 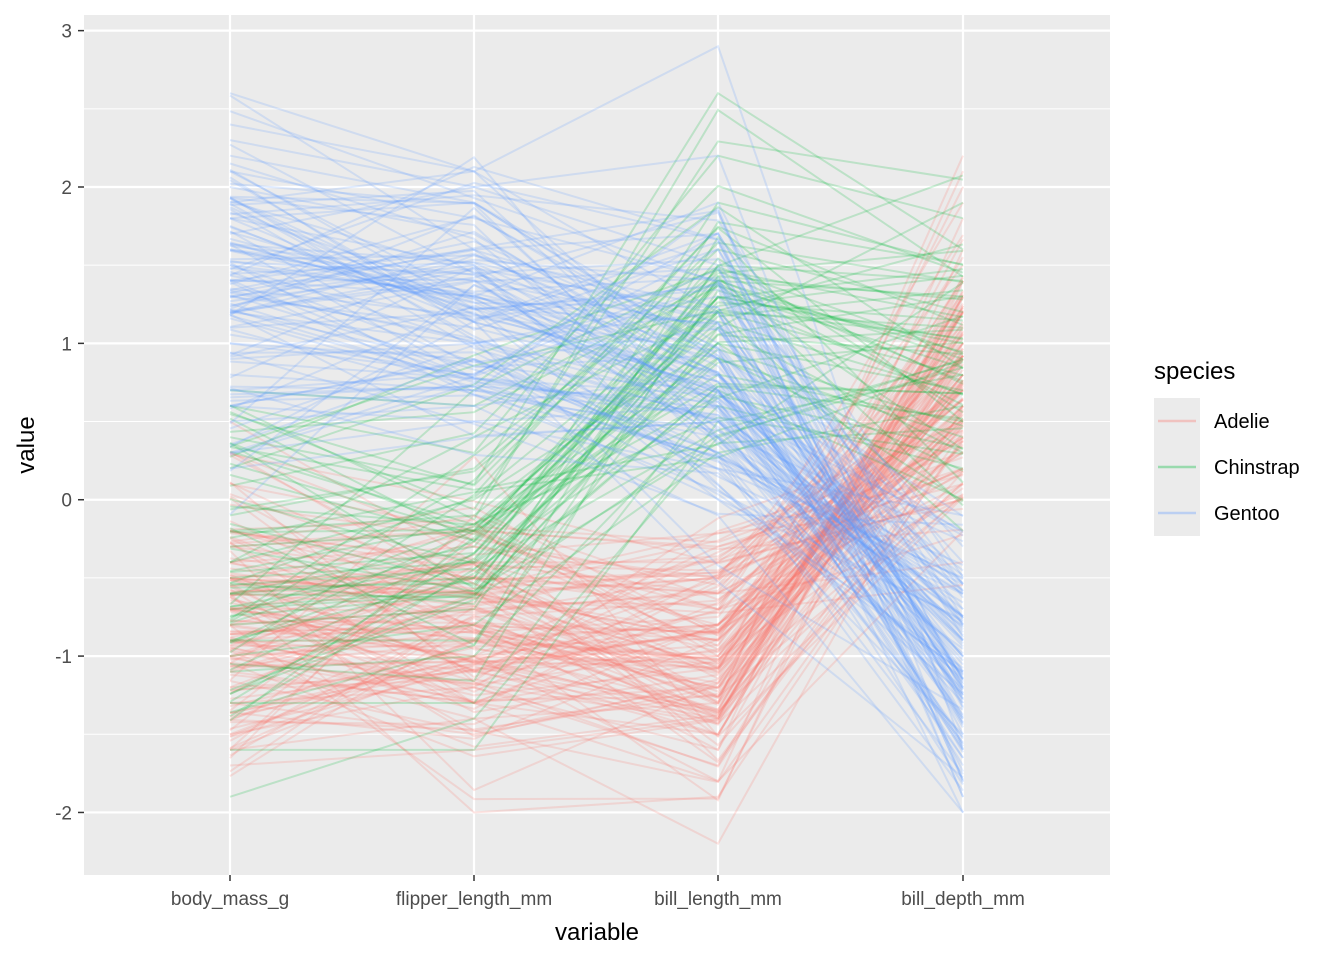 What do you see at coordinates (1242, 422) in the screenshot?
I see `legend-label-adelie: Adelie` at bounding box center [1242, 422].